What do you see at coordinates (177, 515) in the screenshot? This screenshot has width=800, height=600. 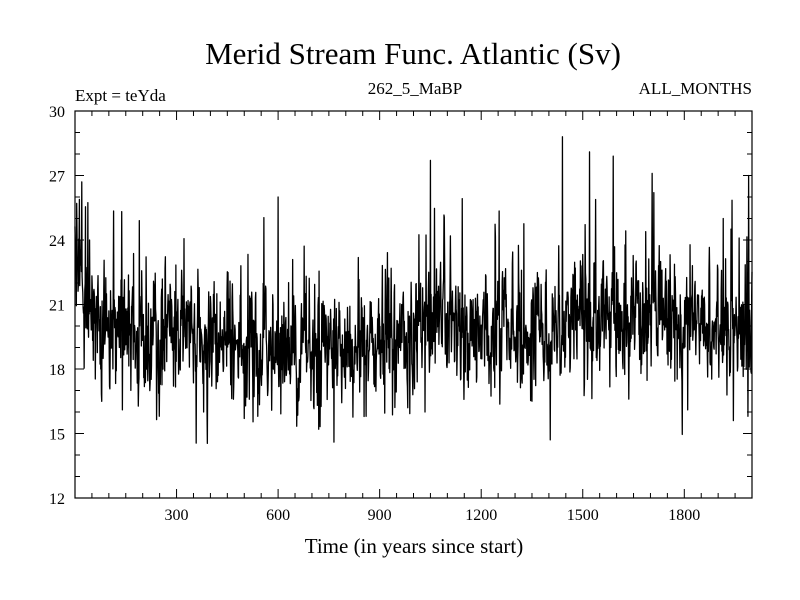 I see `x-tick-label: 300` at bounding box center [177, 515].